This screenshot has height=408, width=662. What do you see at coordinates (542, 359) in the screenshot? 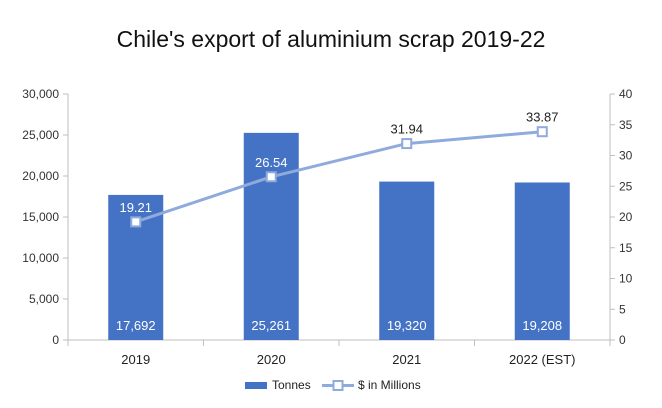
I see `x-category-label: 2022 (EST)` at bounding box center [542, 359].